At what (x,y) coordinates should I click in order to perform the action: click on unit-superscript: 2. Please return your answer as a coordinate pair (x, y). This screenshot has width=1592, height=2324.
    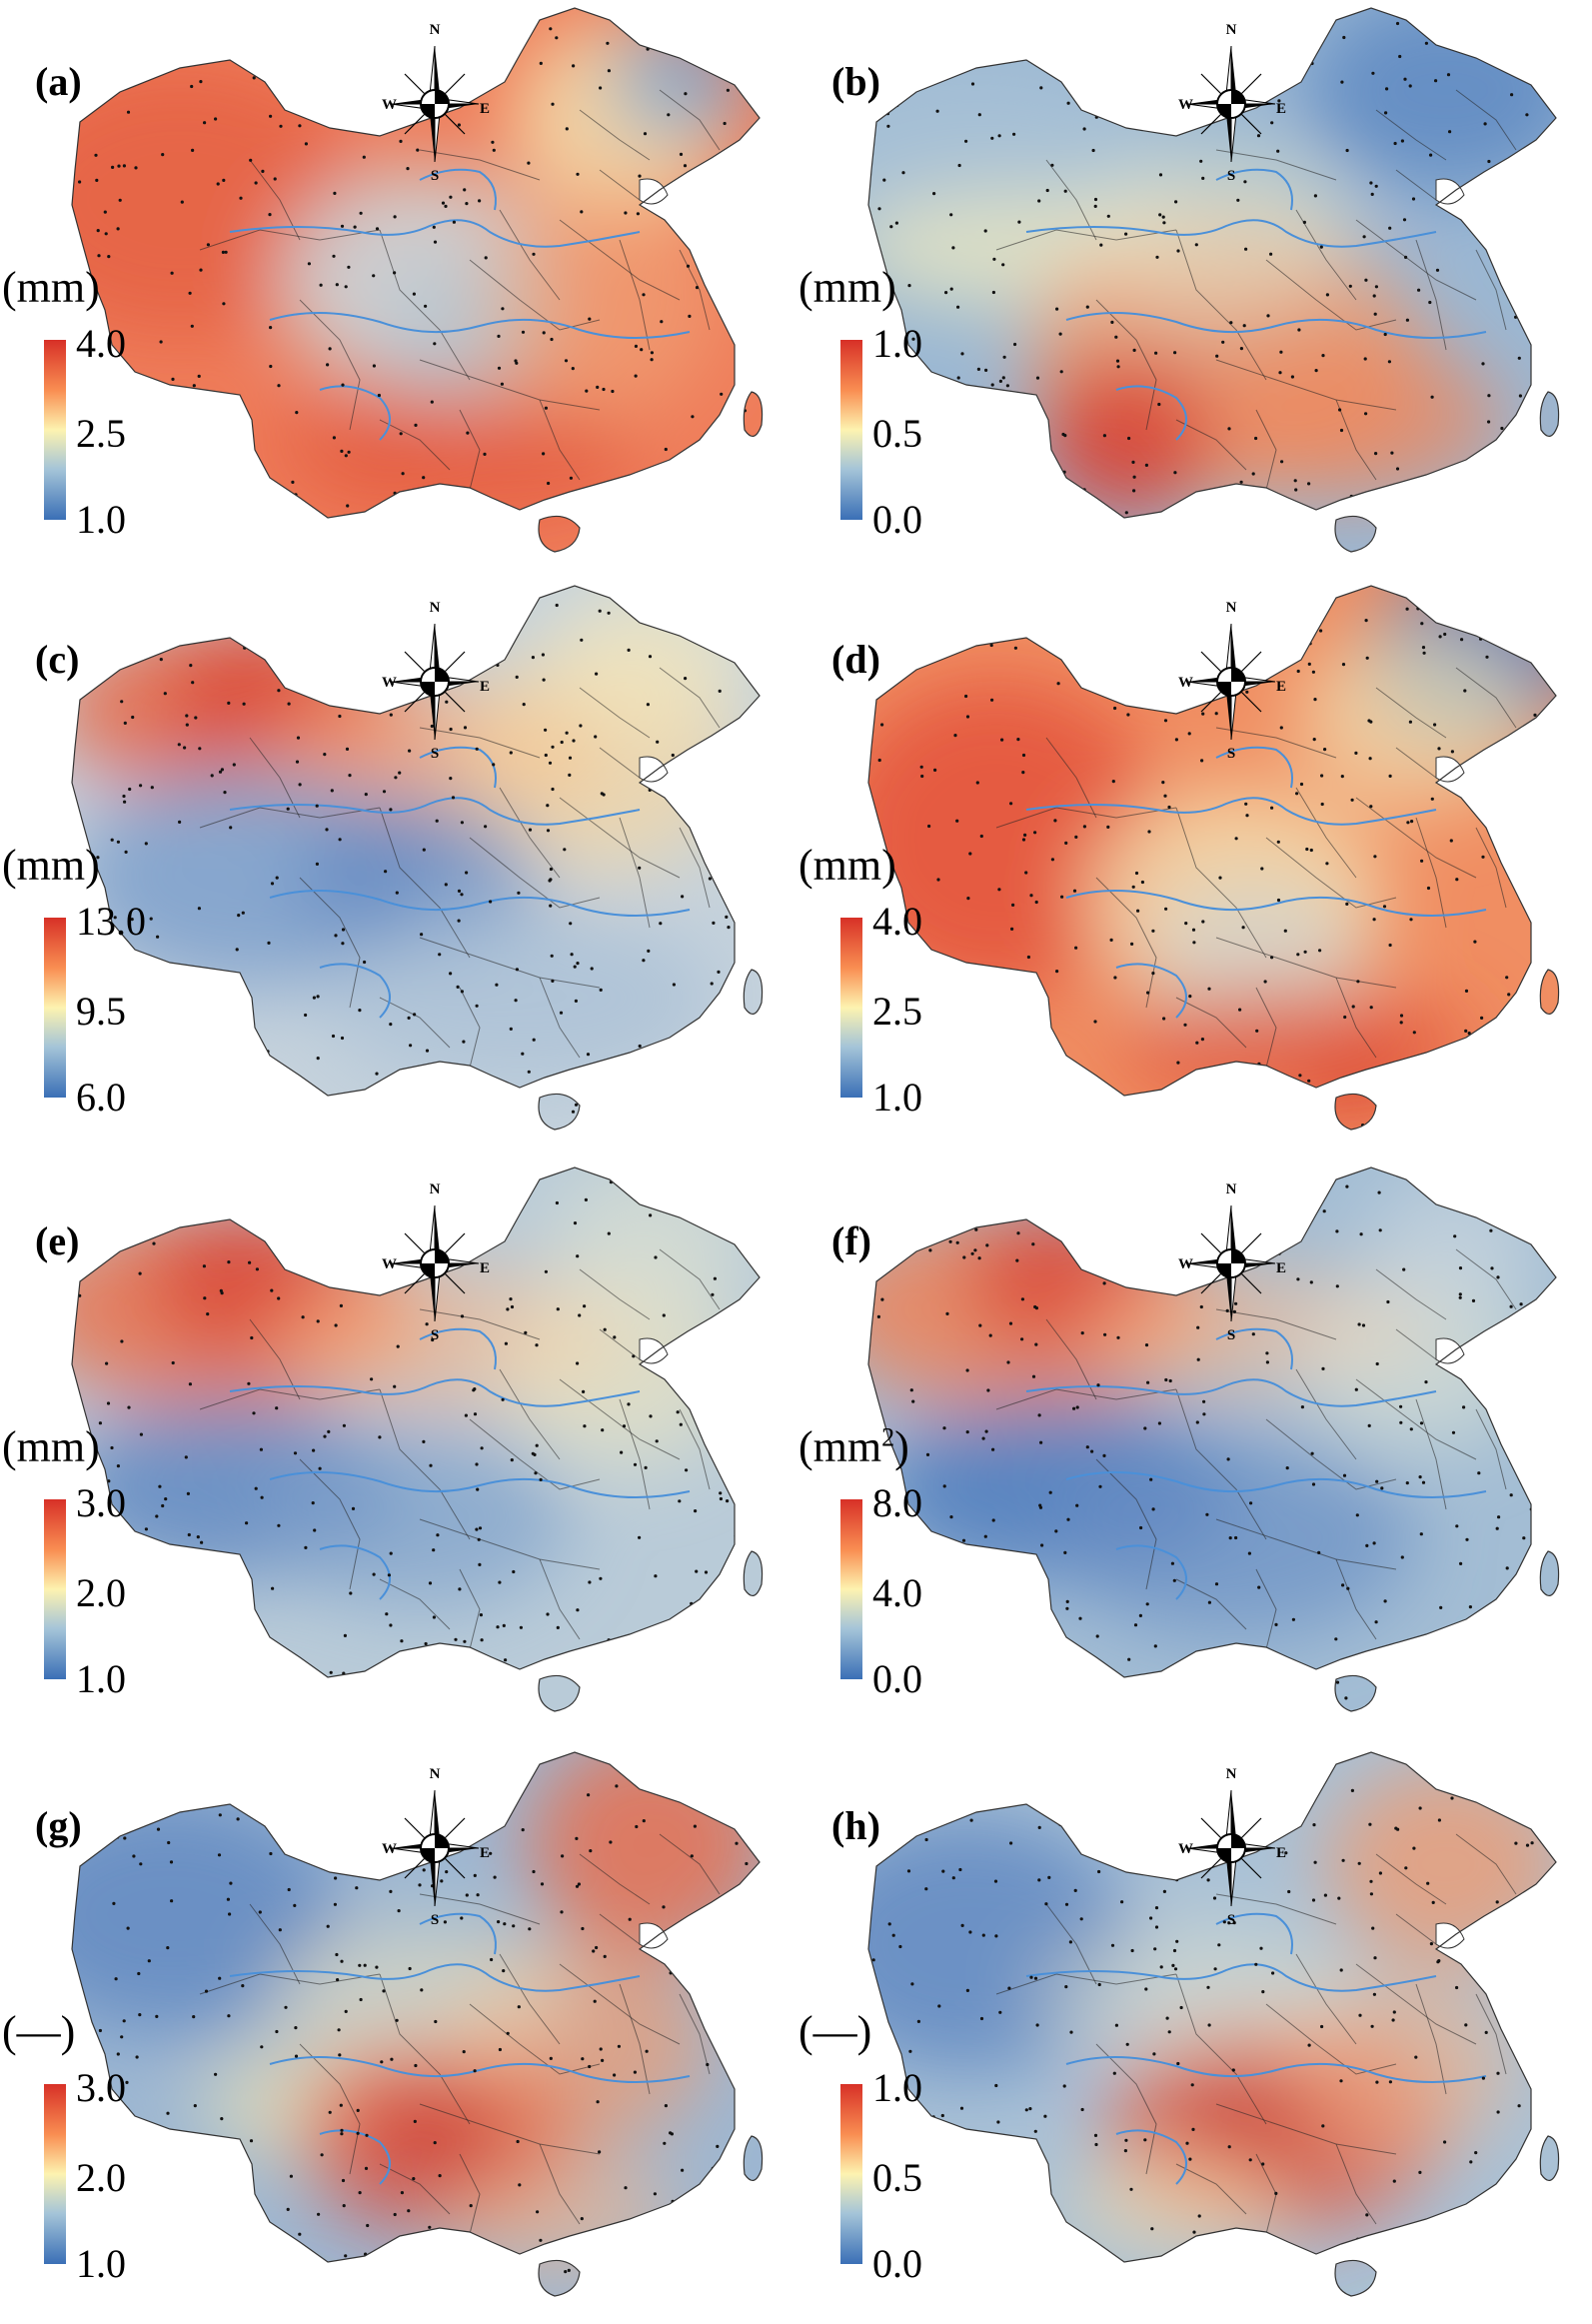
    Looking at the image, I should click on (888, 1437).